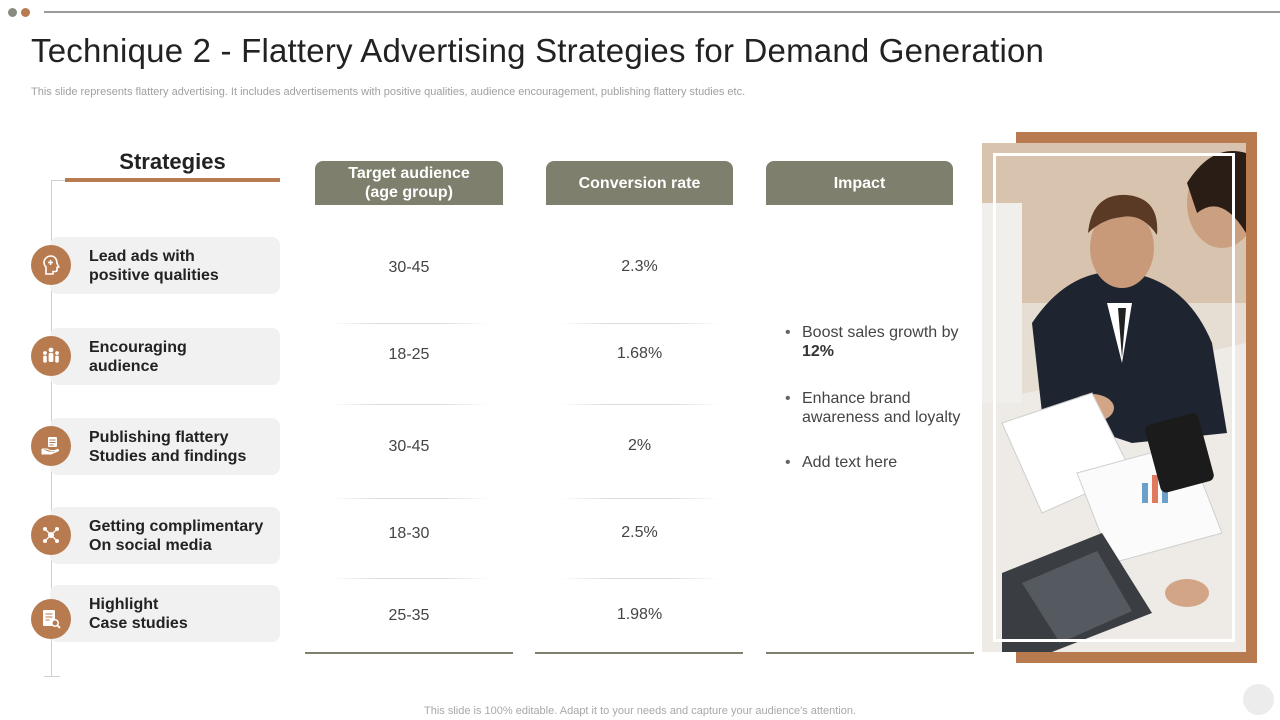 The width and height of the screenshot is (1280, 720). I want to click on strategy-line1: Publishing flattery, so click(159, 437).